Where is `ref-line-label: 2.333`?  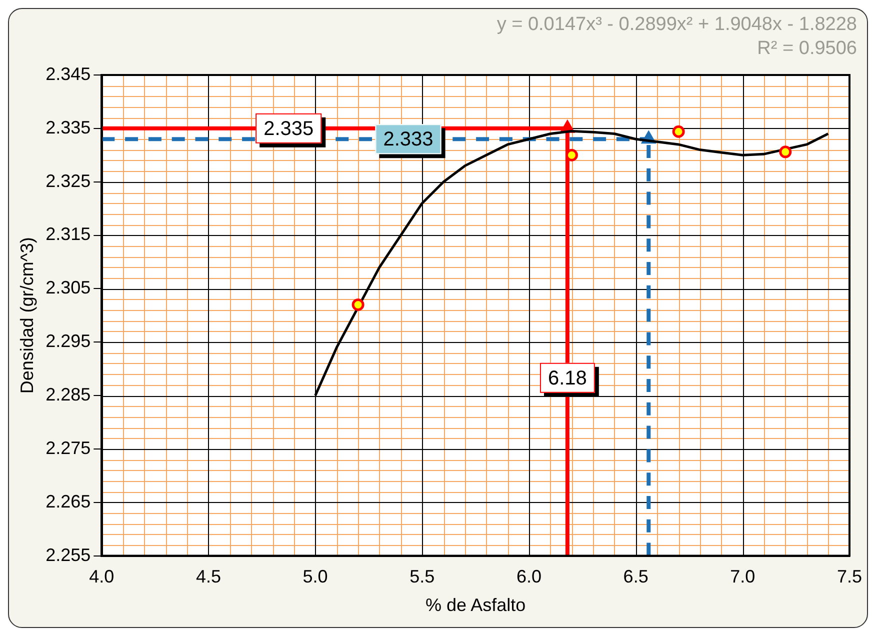
ref-line-label: 2.333 is located at coordinates (408, 139).